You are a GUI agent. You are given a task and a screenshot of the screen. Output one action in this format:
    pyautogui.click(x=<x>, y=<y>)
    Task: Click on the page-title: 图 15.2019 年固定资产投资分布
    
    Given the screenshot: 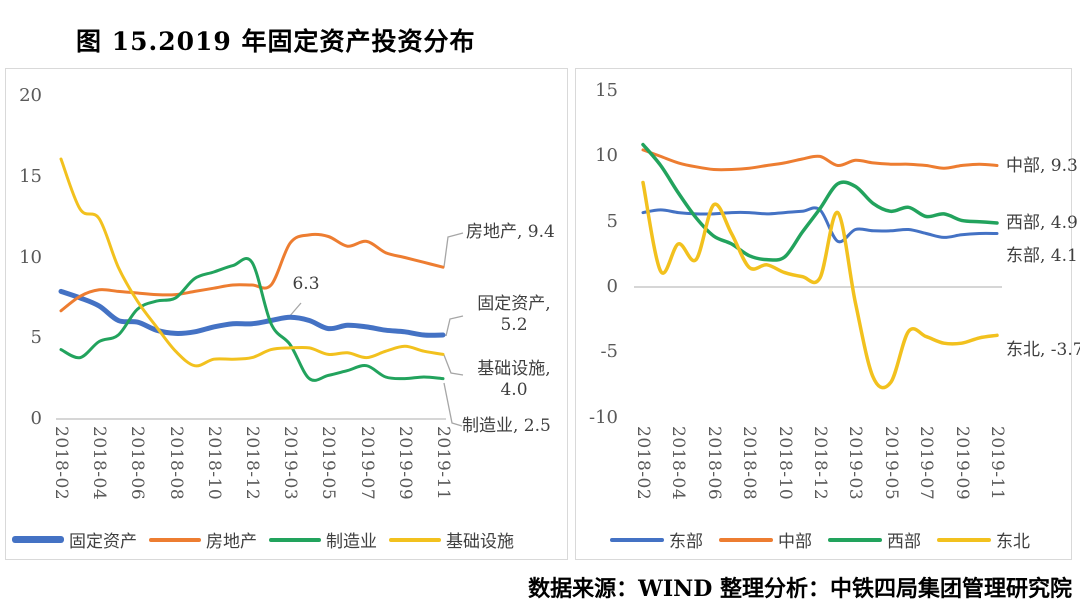 What is the action you would take?
    pyautogui.click(x=276, y=41)
    